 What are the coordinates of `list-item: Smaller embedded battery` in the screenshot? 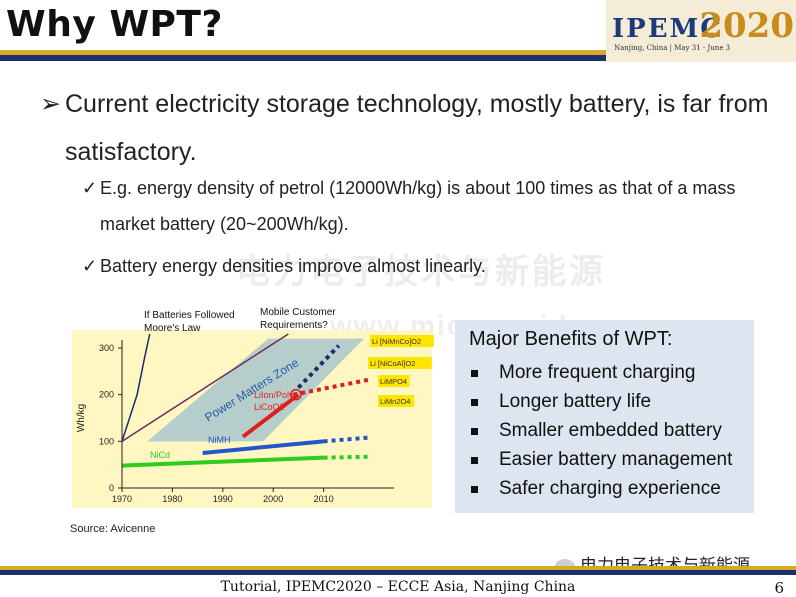 It's located at (600, 430).